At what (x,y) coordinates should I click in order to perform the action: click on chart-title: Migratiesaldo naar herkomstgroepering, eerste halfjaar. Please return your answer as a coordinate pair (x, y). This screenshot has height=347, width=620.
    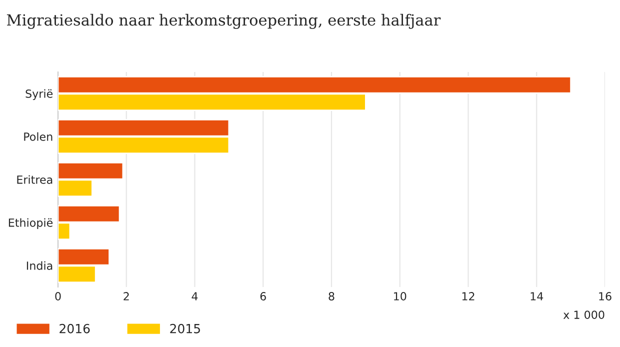
    Looking at the image, I should click on (223, 21).